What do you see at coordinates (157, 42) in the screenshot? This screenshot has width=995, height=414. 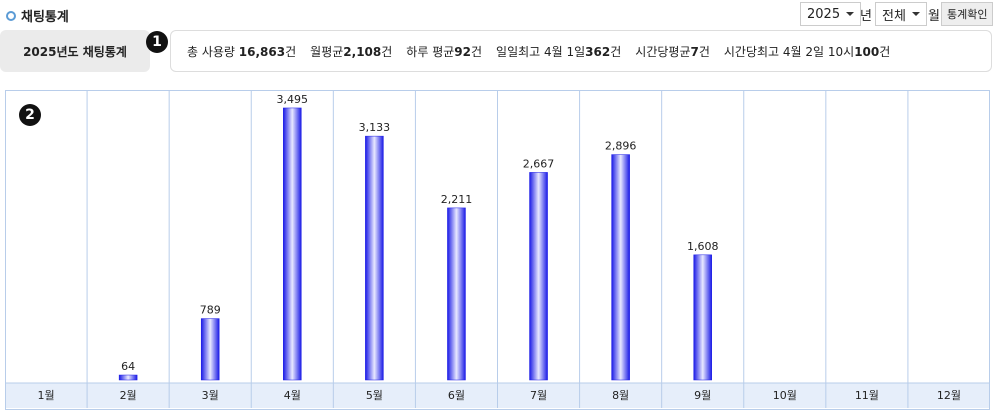 I see `badge: 1` at bounding box center [157, 42].